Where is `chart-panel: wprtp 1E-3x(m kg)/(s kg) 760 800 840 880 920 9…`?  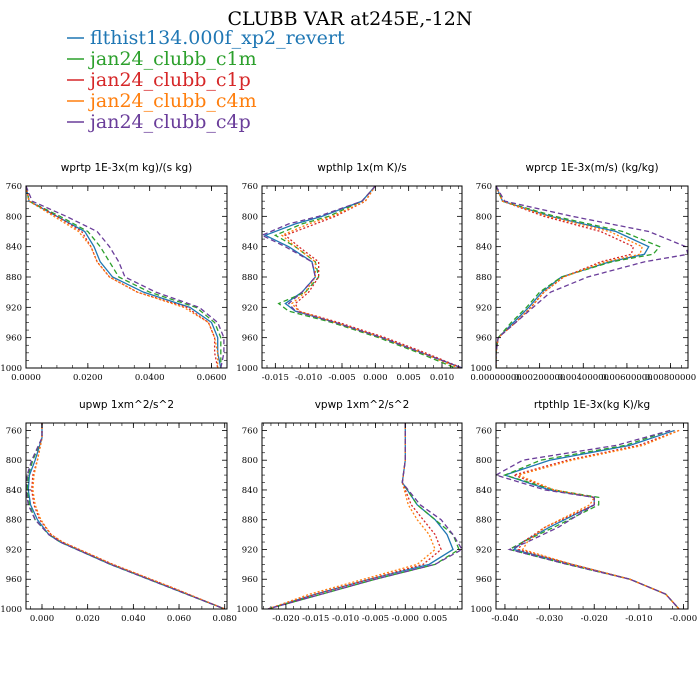
chart-panel: wprtp 1E-3x(m kg)/(s kg) 760 800 840 880 920 9… is located at coordinates (114, 272).